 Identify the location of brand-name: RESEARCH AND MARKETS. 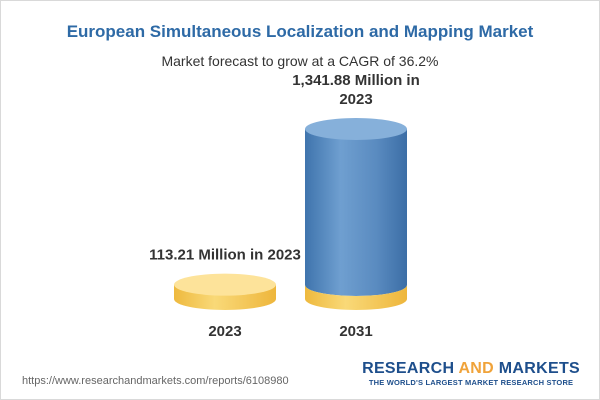
(471, 369).